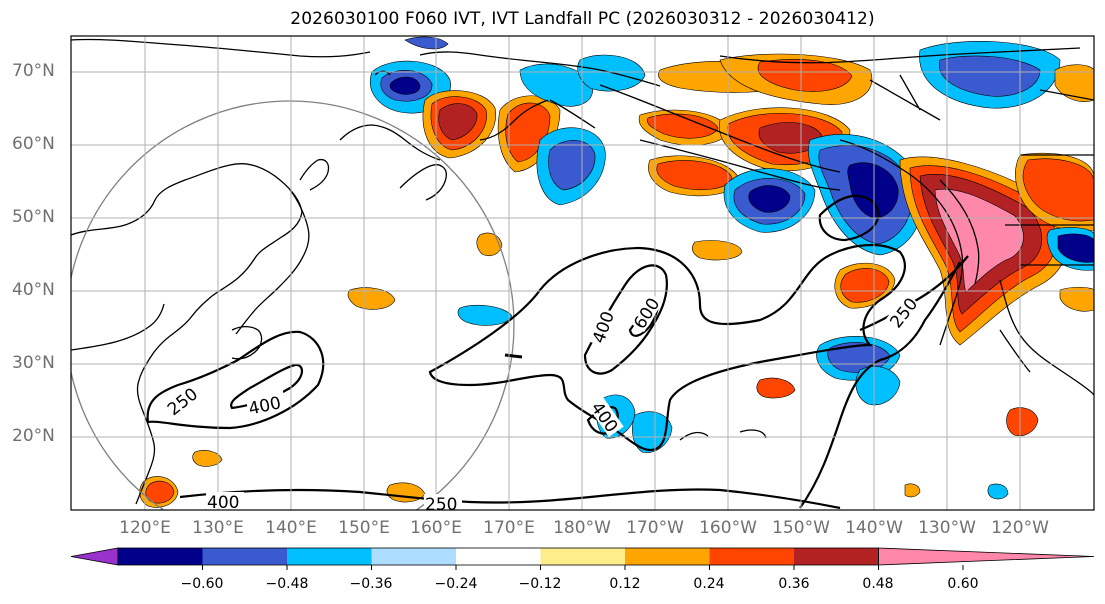  Describe the element at coordinates (728, 528) in the screenshot. I see `lon-label: 160°W` at that location.